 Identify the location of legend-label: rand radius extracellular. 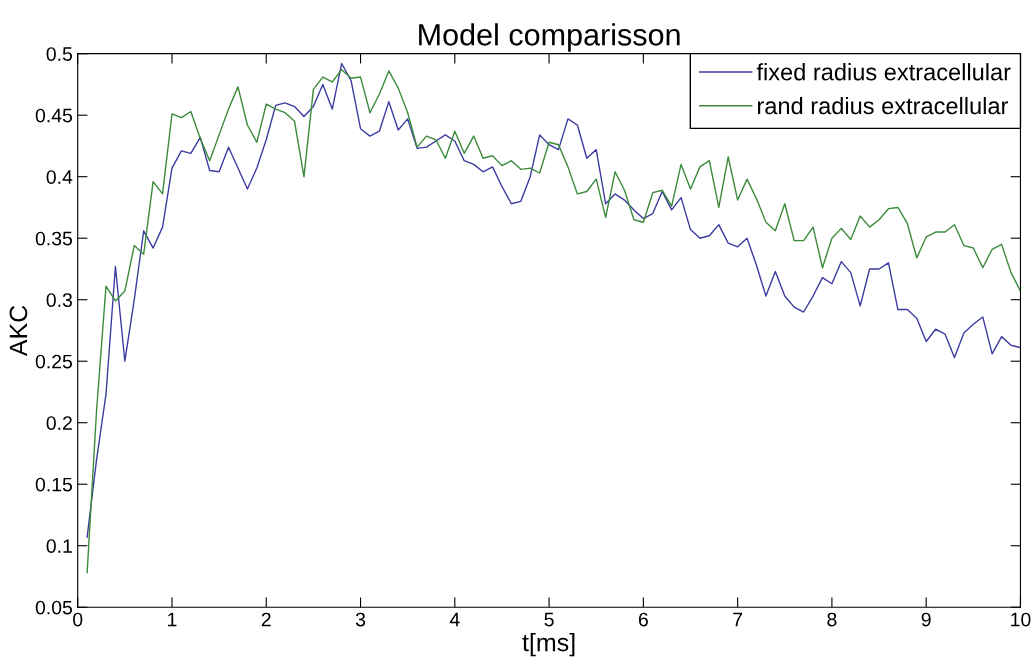
(883, 105).